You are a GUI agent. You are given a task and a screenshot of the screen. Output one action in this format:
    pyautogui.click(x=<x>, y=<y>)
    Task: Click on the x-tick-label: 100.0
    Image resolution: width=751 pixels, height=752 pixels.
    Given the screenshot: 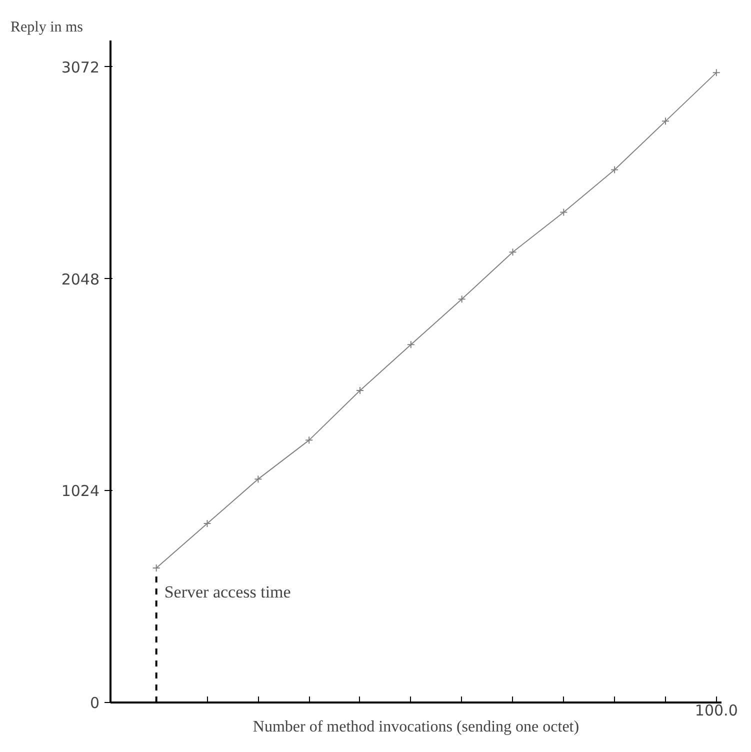 What is the action you would take?
    pyautogui.click(x=716, y=711)
    